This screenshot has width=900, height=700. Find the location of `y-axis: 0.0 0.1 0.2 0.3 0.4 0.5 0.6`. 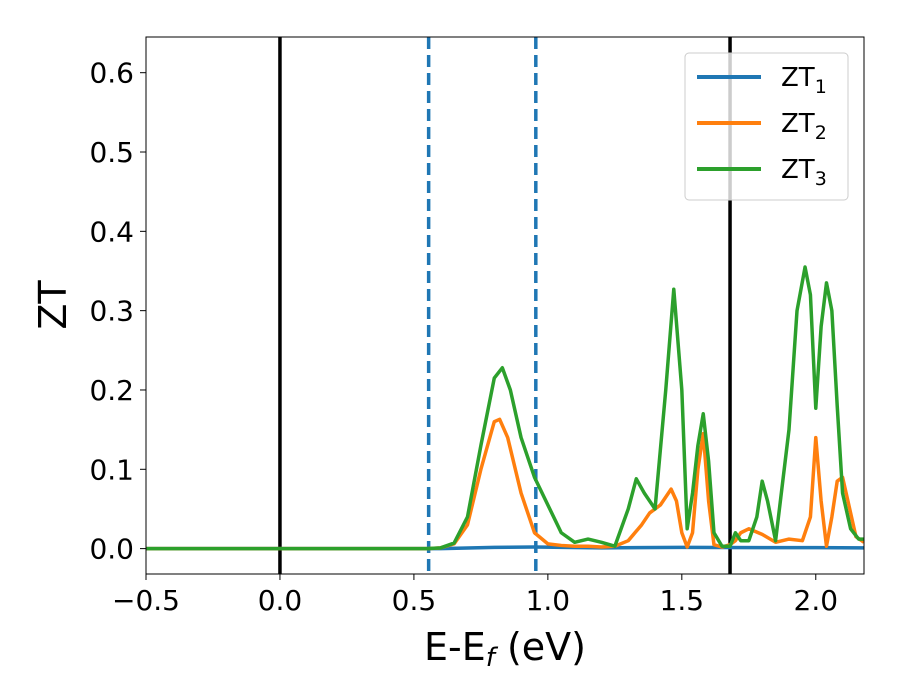

y-axis: 0.0 0.1 0.2 0.3 0.4 0.5 0.6 is located at coordinates (117, 311).